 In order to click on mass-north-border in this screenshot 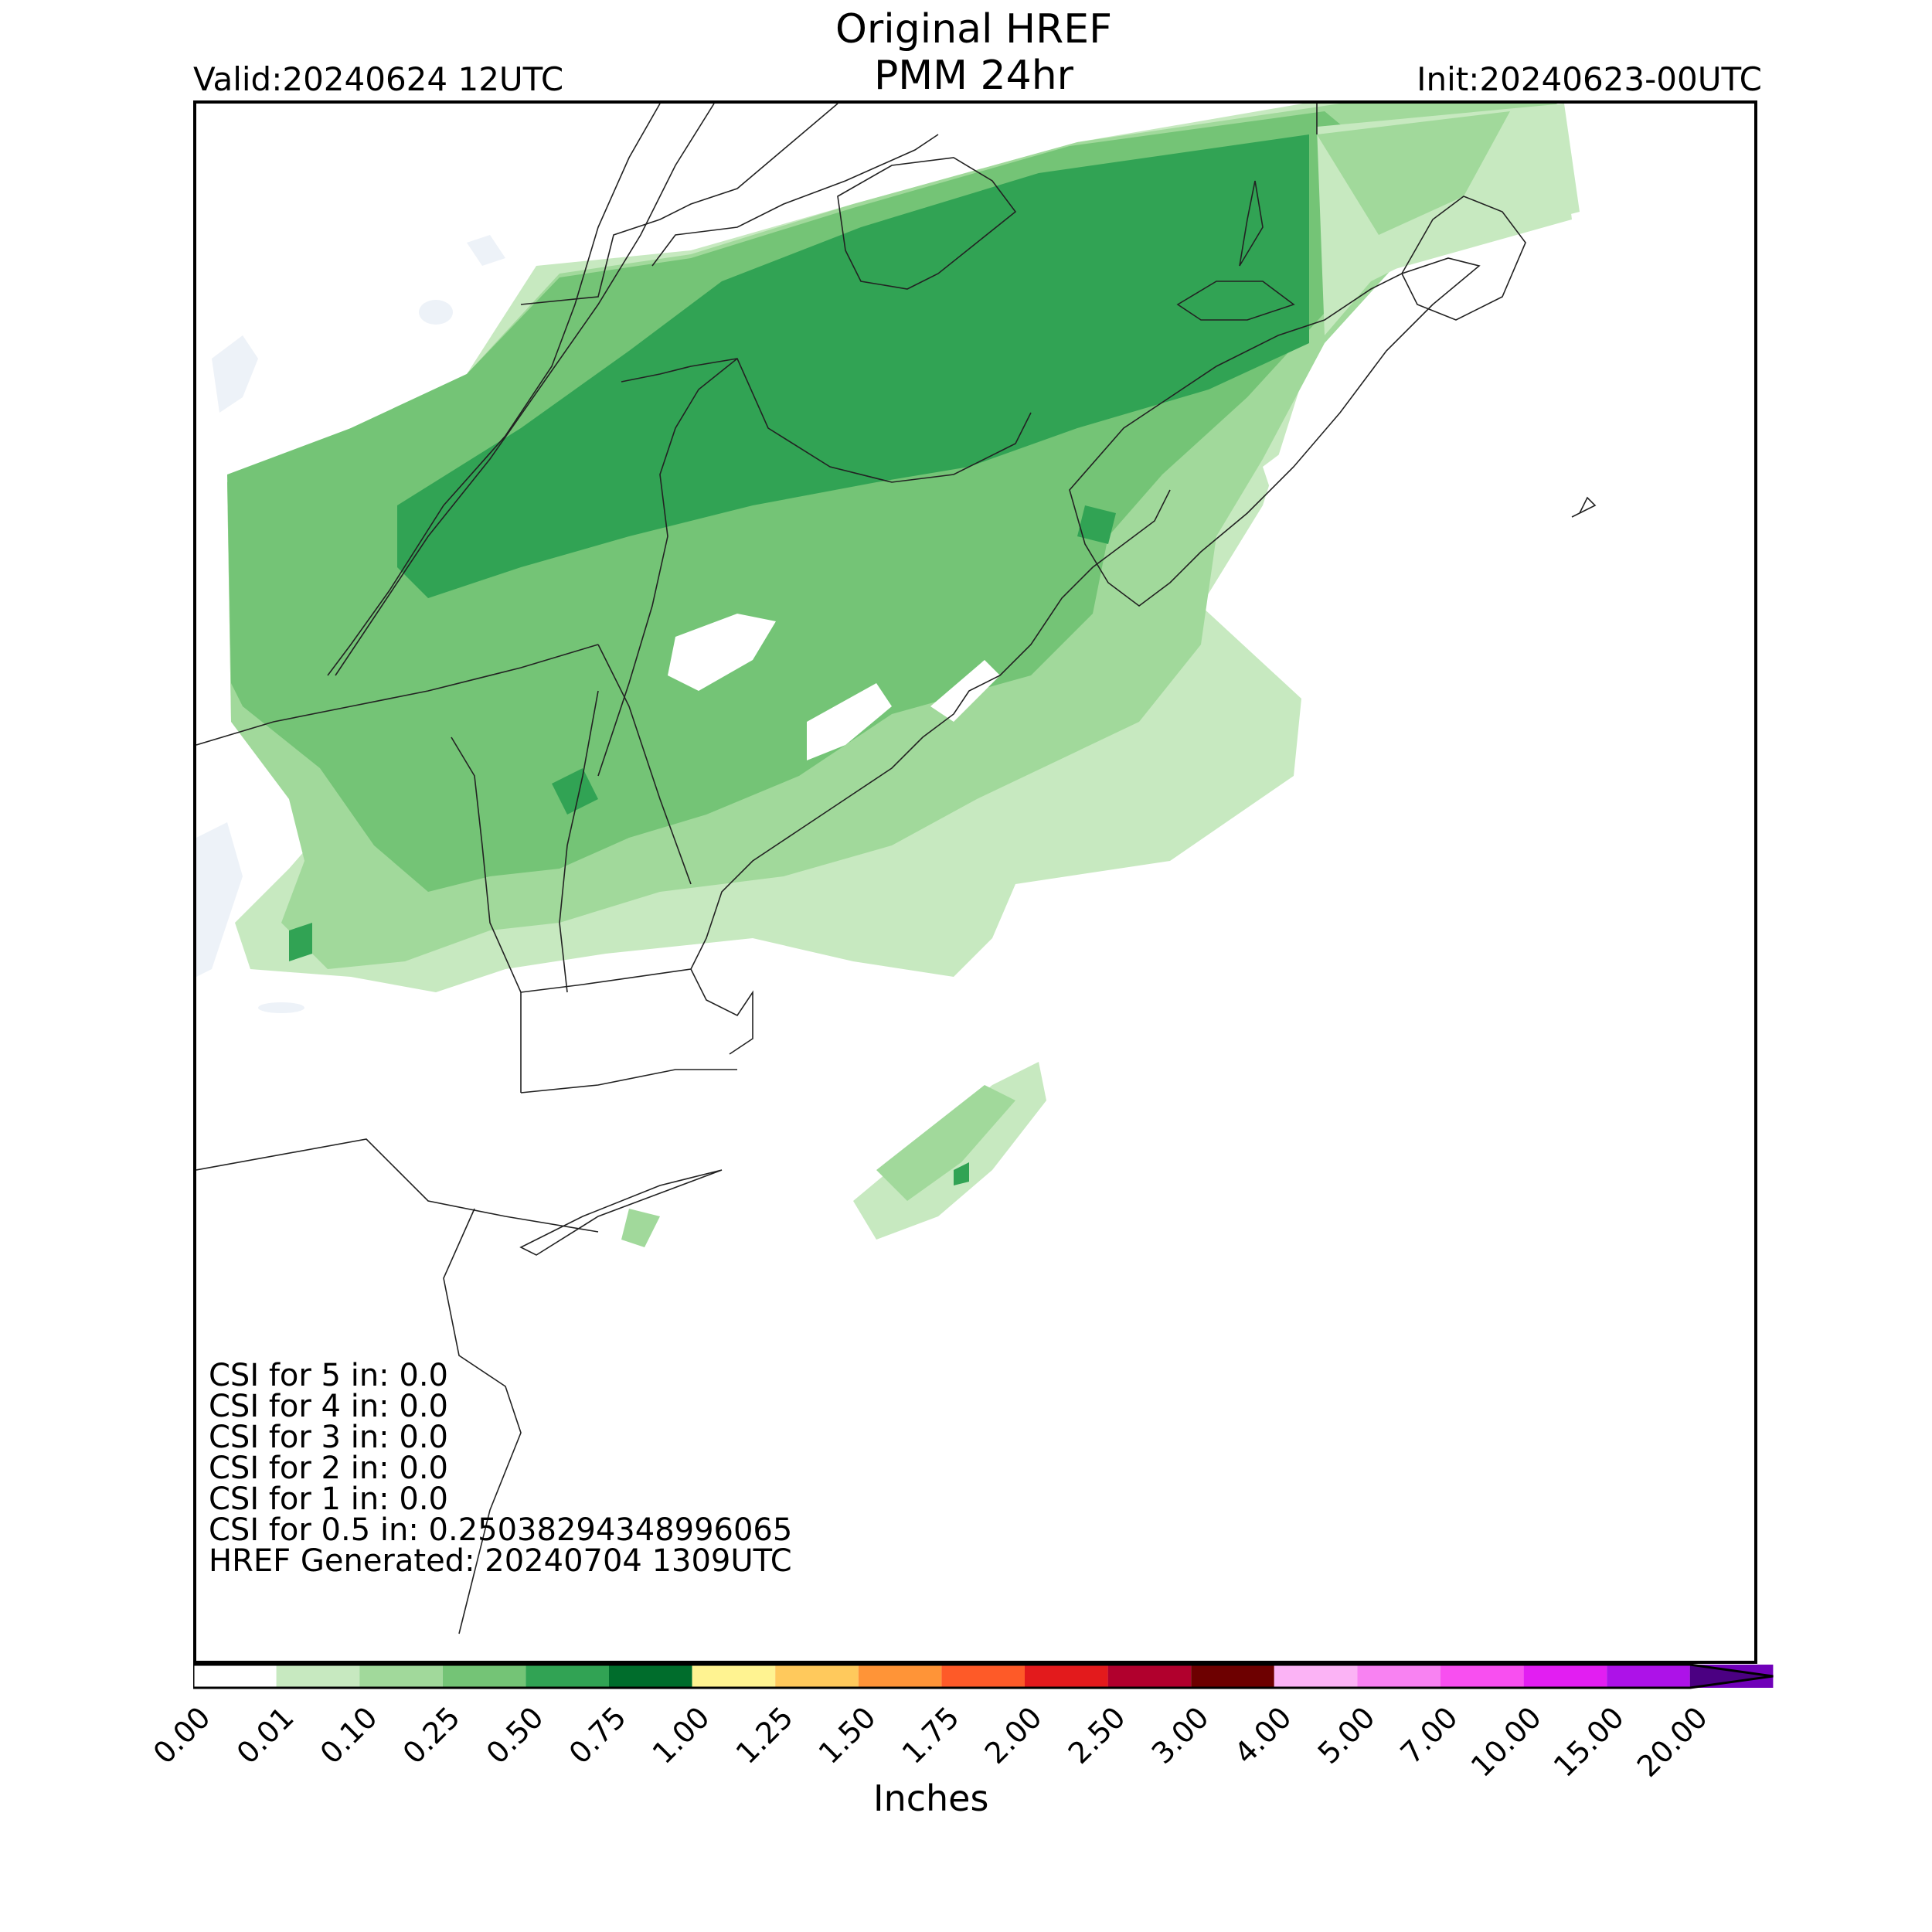, I will do `click(606, 981)`.